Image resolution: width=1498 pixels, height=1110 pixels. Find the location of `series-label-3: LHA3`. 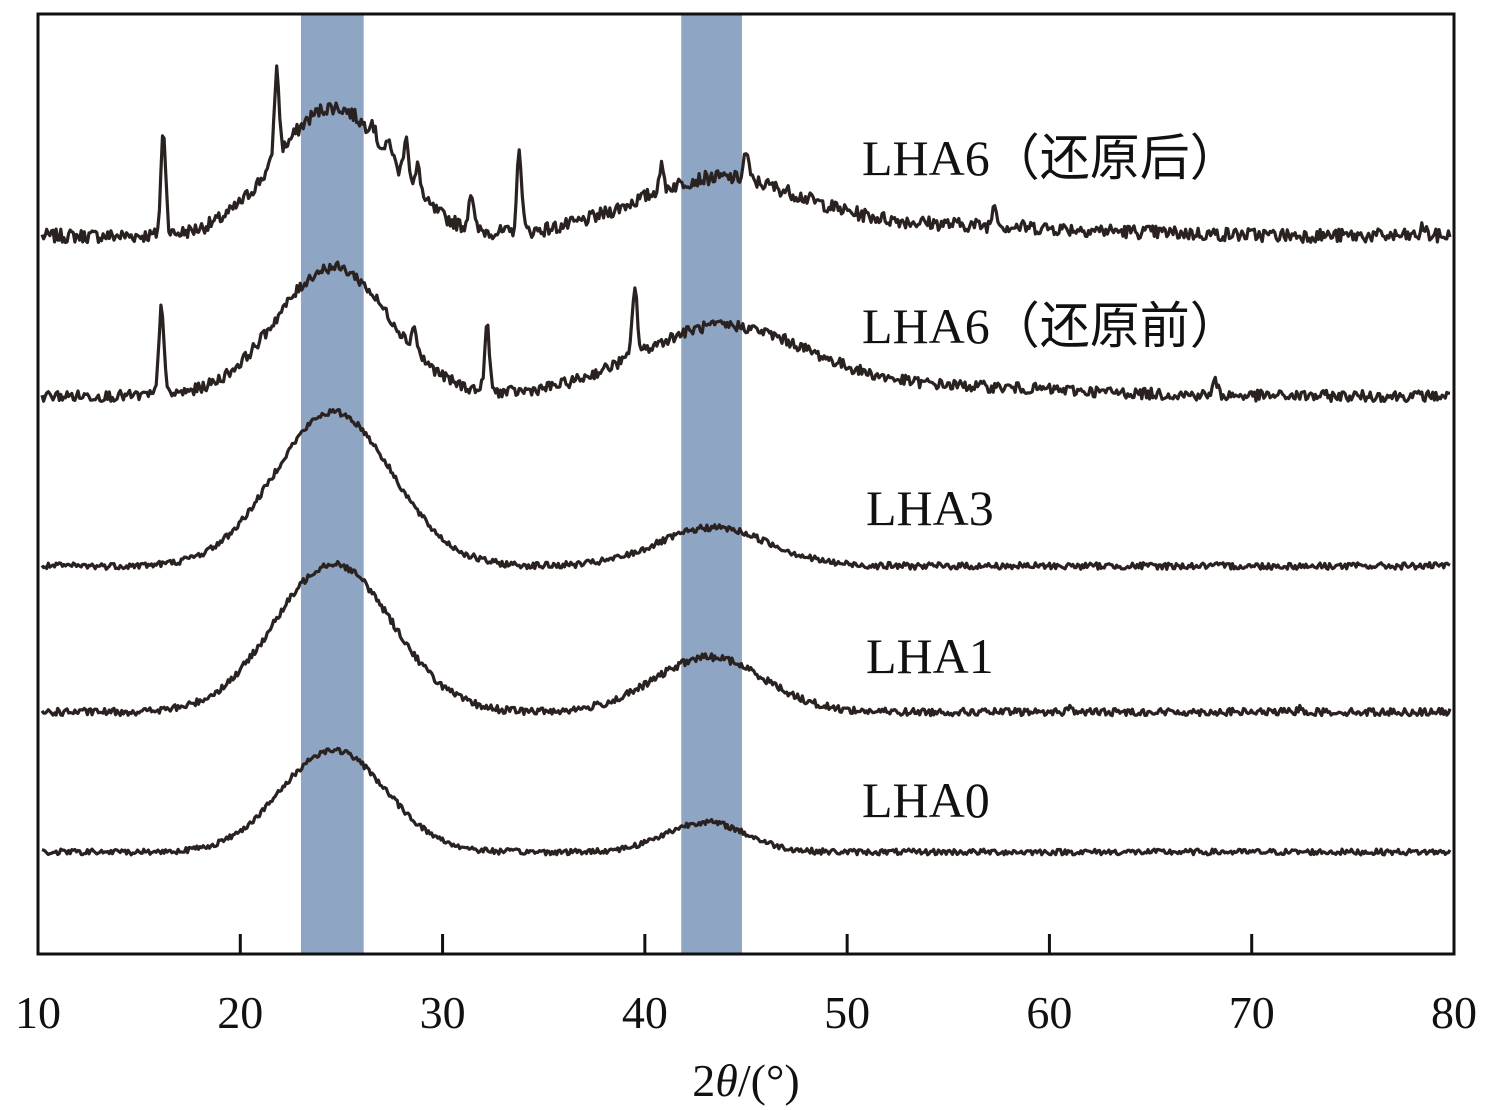

series-label-3: LHA3 is located at coordinates (930, 508).